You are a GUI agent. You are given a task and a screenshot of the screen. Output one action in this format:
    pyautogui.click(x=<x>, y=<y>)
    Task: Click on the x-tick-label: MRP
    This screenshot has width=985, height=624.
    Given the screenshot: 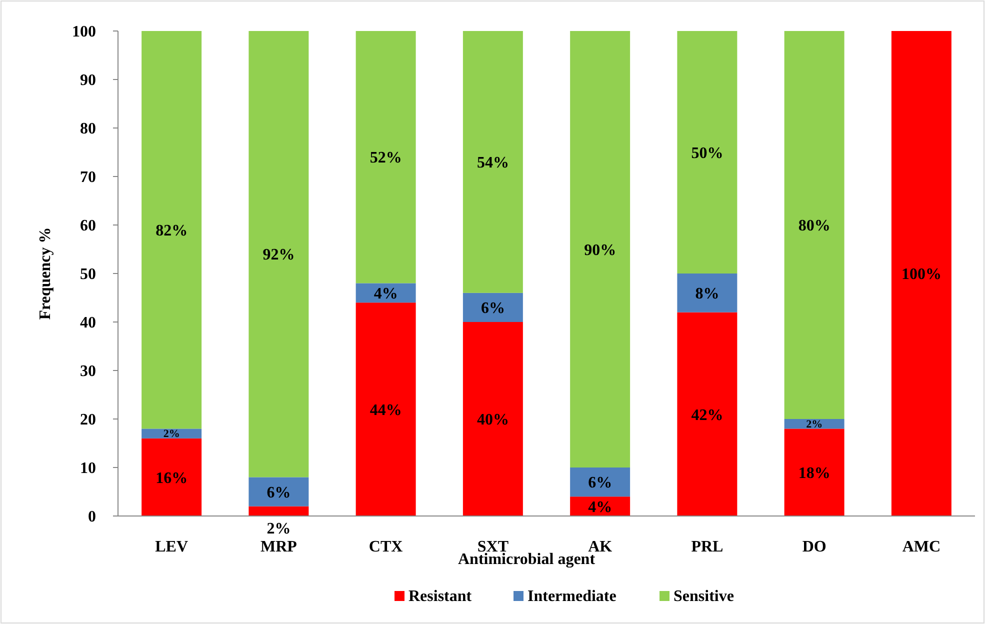 What is the action you would take?
    pyautogui.click(x=279, y=547)
    